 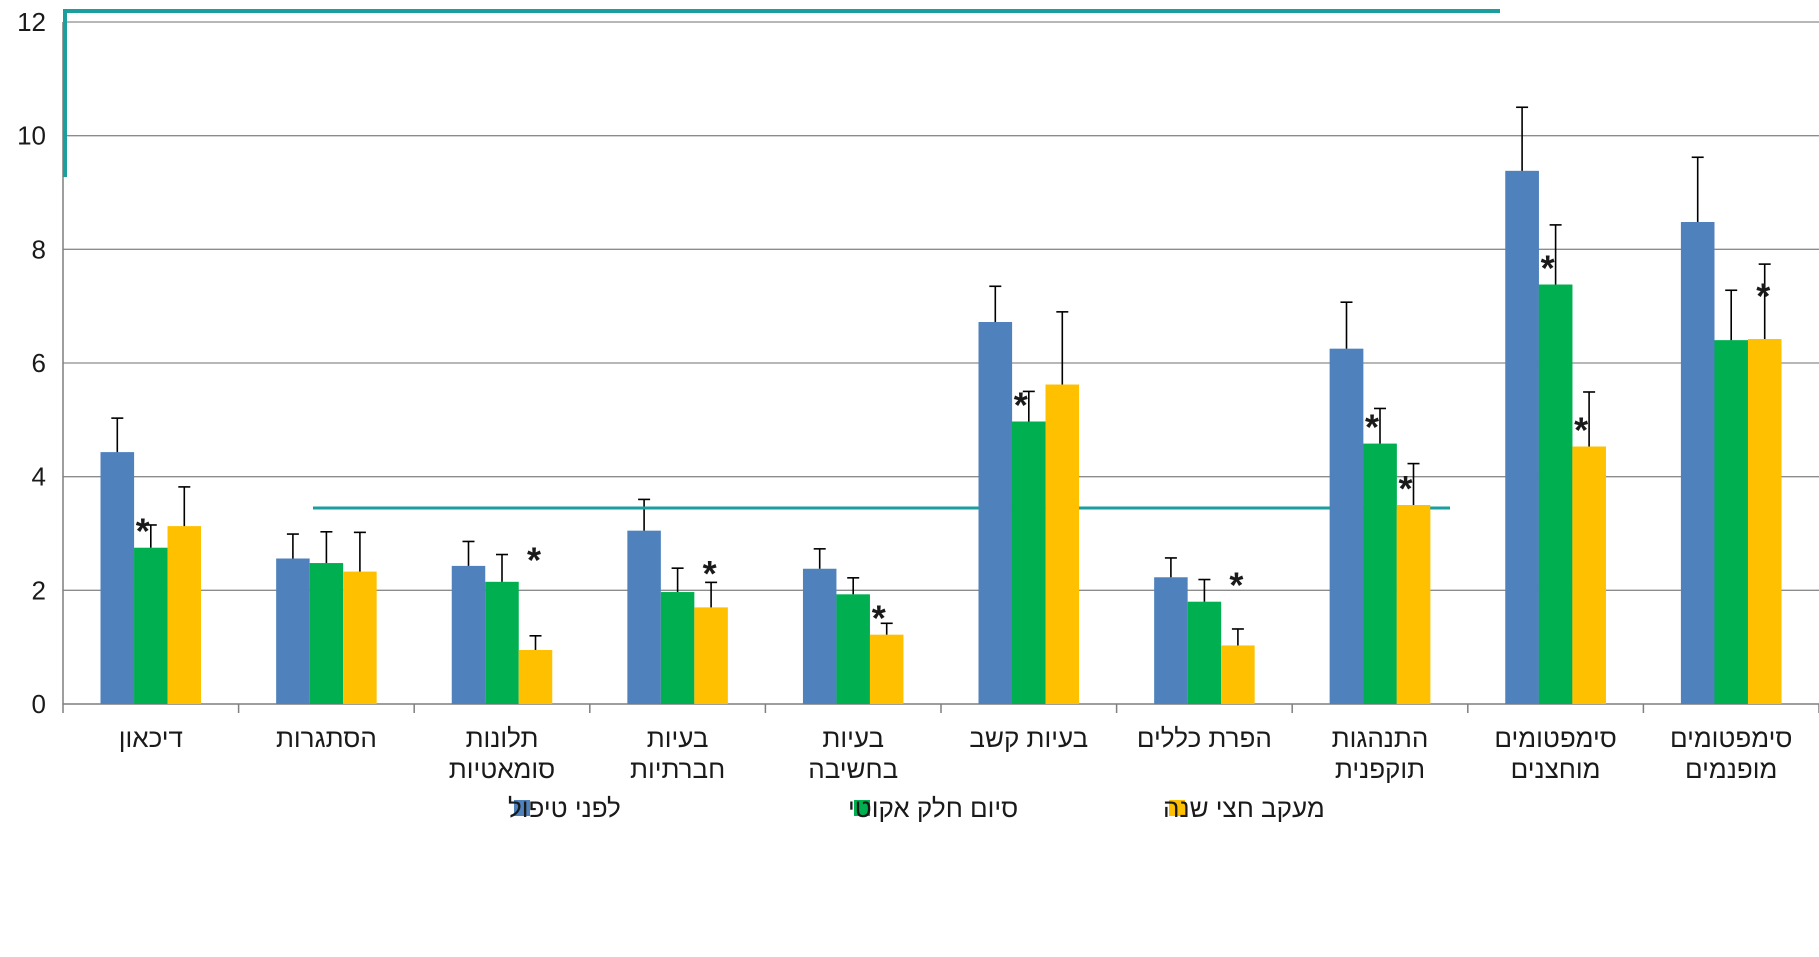 I want to click on legend-label: סיום חלק אקוטי, so click(x=933, y=808).